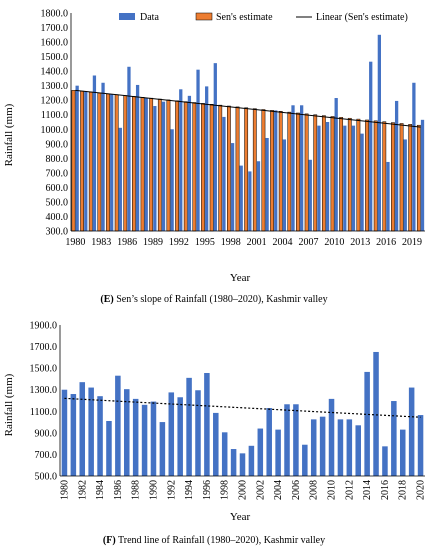  What do you see at coordinates (46, 477) in the screenshot?
I see `y-tick-label: 500.0` at bounding box center [46, 477].